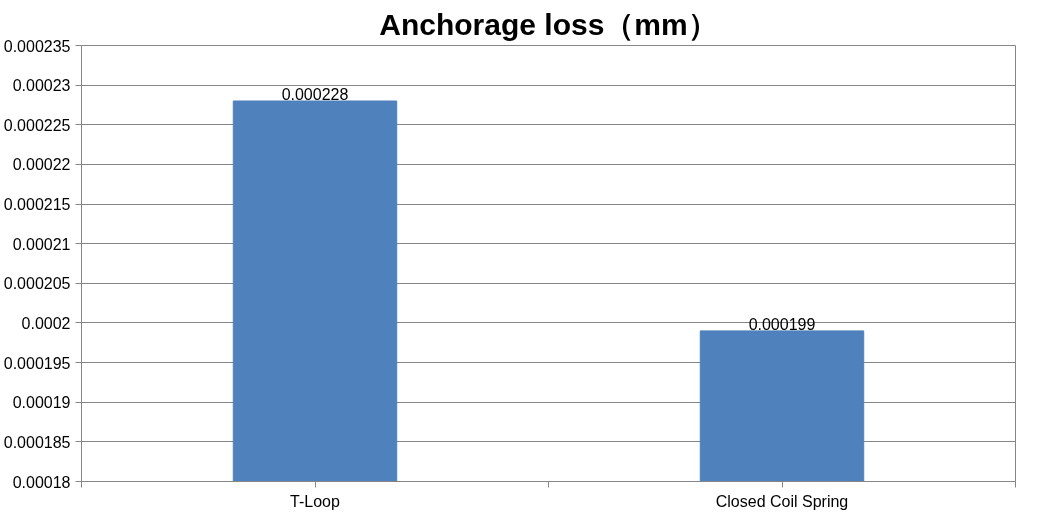  I want to click on y-tick-label: 0.000225, so click(37, 125).